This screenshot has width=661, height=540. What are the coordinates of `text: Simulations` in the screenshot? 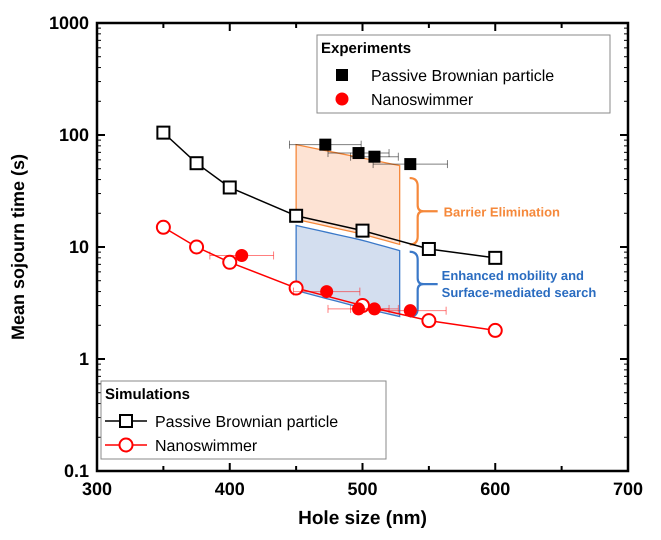 It's located at (147, 394).